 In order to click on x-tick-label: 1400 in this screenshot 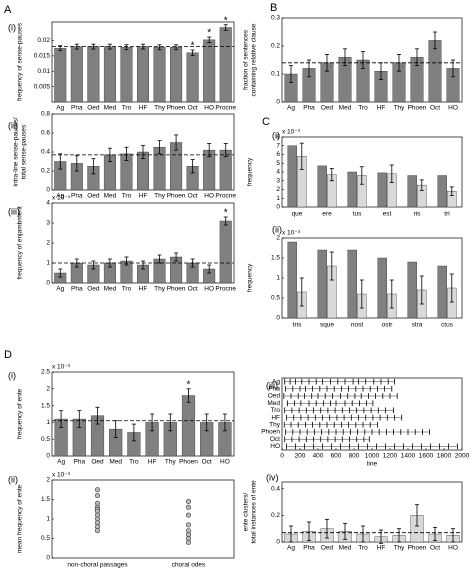, I will do `click(408, 456)`.